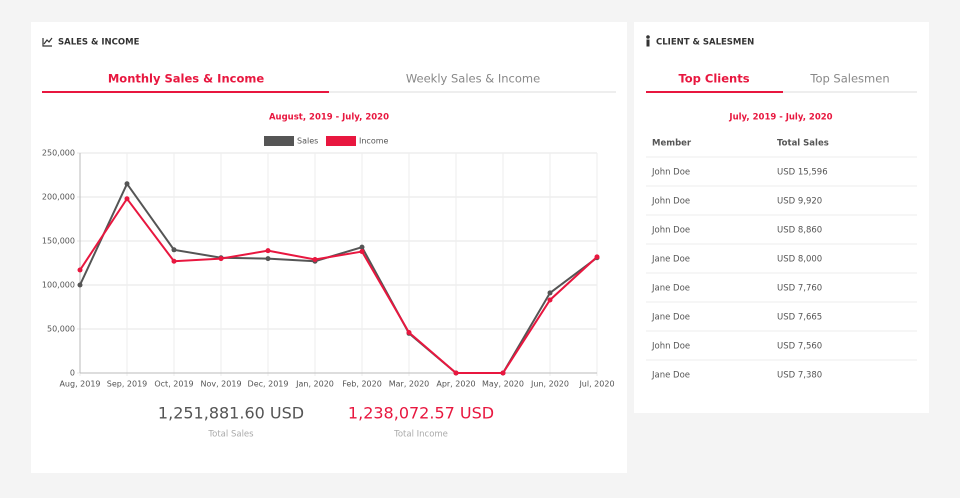  What do you see at coordinates (314, 384) in the screenshot?
I see `x-tick-label: Jan, 2020` at bounding box center [314, 384].